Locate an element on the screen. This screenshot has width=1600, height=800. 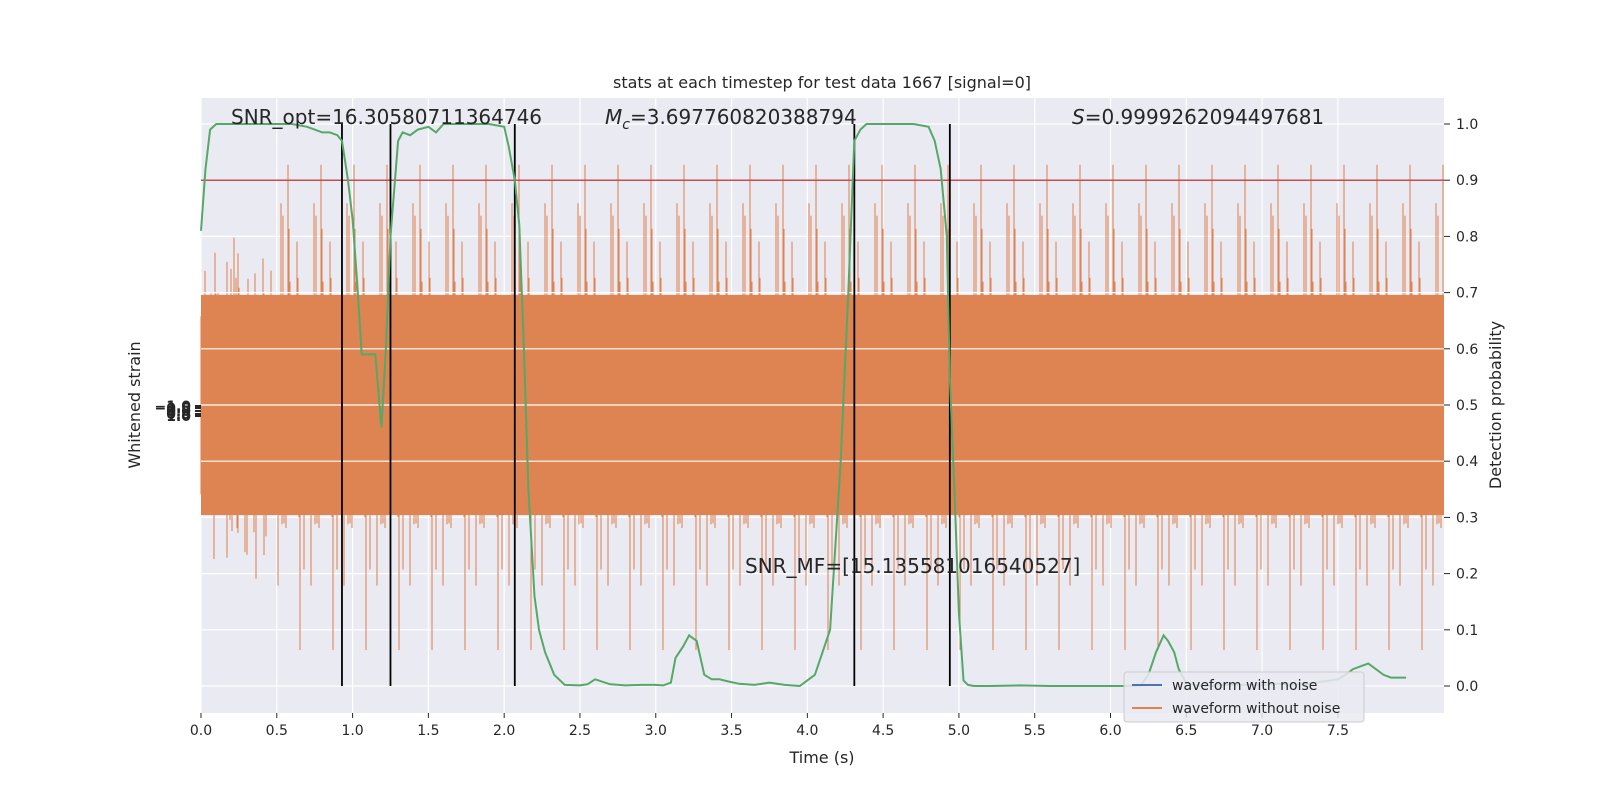
right-tick-label-10: 1.0 is located at coordinates (1467, 125).